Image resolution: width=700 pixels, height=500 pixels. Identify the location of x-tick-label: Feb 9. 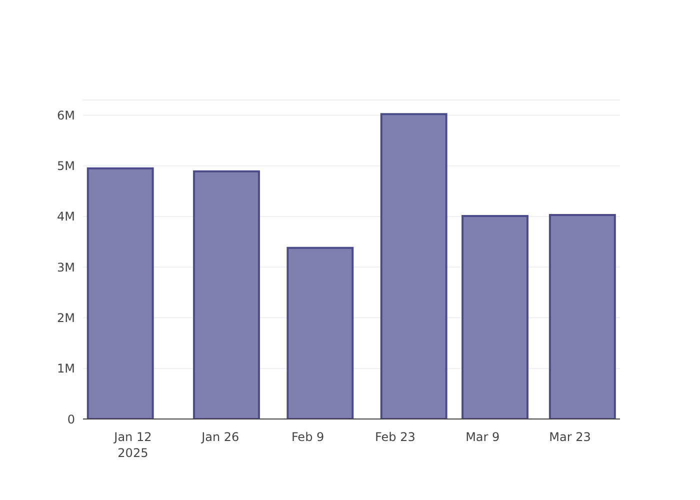
(307, 437).